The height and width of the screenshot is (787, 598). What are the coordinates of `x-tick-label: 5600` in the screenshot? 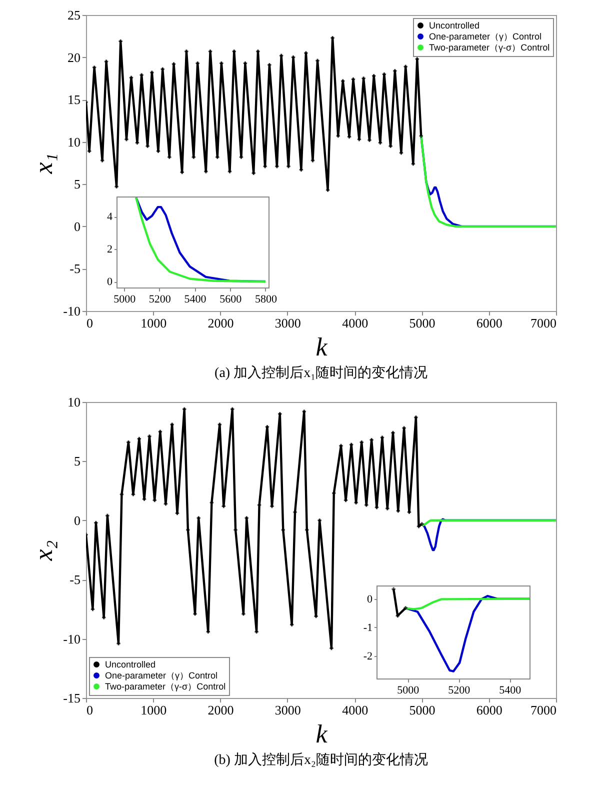 It's located at (231, 300).